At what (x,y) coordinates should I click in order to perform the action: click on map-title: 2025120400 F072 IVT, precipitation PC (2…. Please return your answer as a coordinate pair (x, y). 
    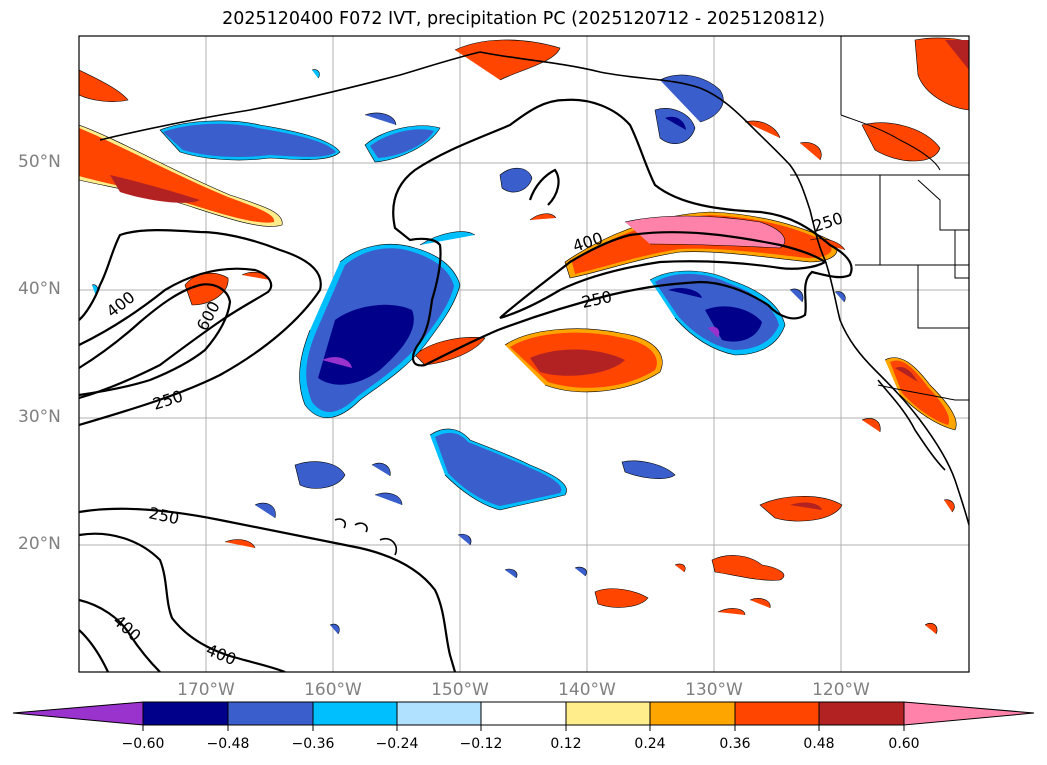
    Looking at the image, I should click on (523, 19).